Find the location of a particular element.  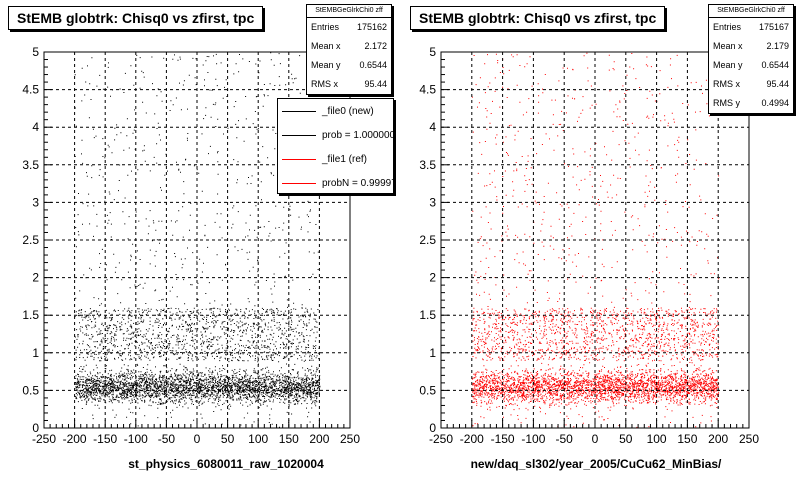

stats-value: 175167 is located at coordinates (773, 27).